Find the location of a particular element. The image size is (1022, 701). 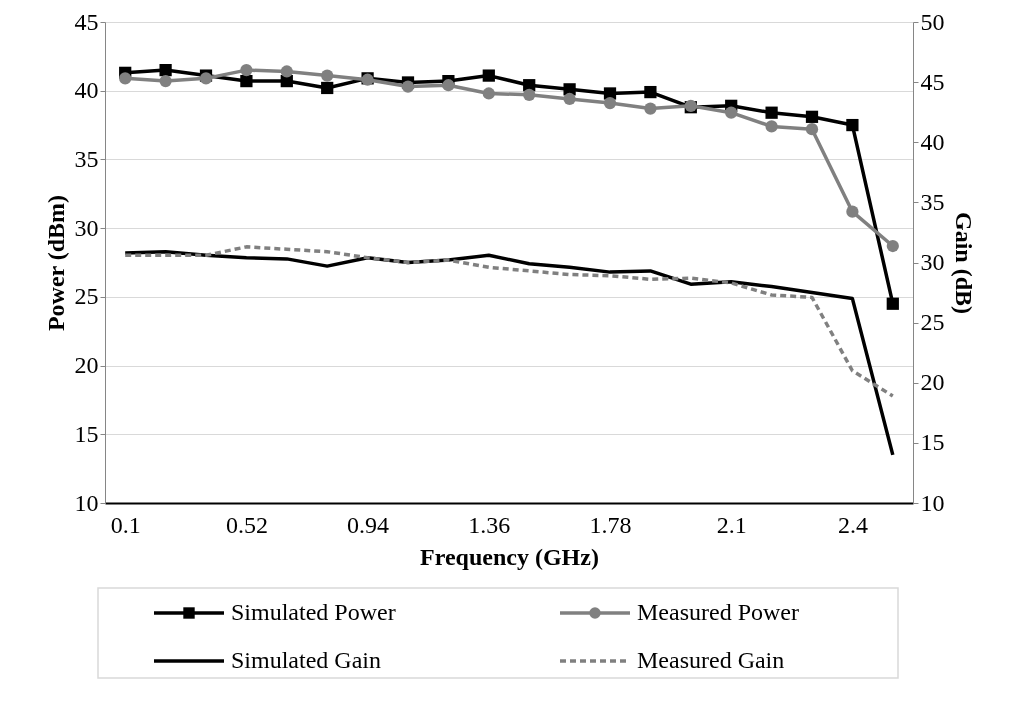

y2-tick-label: 25 is located at coordinates (932, 322).